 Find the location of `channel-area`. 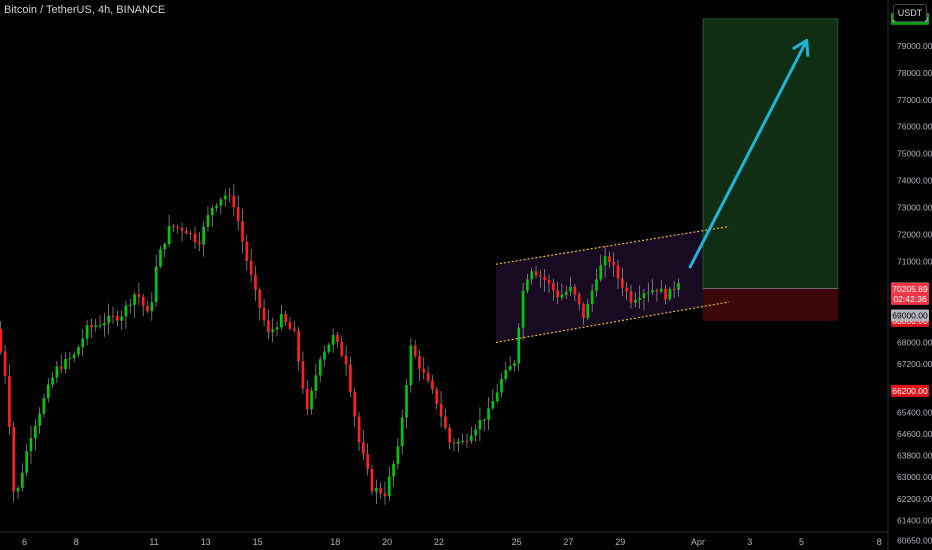

channel-area is located at coordinates (612, 284).